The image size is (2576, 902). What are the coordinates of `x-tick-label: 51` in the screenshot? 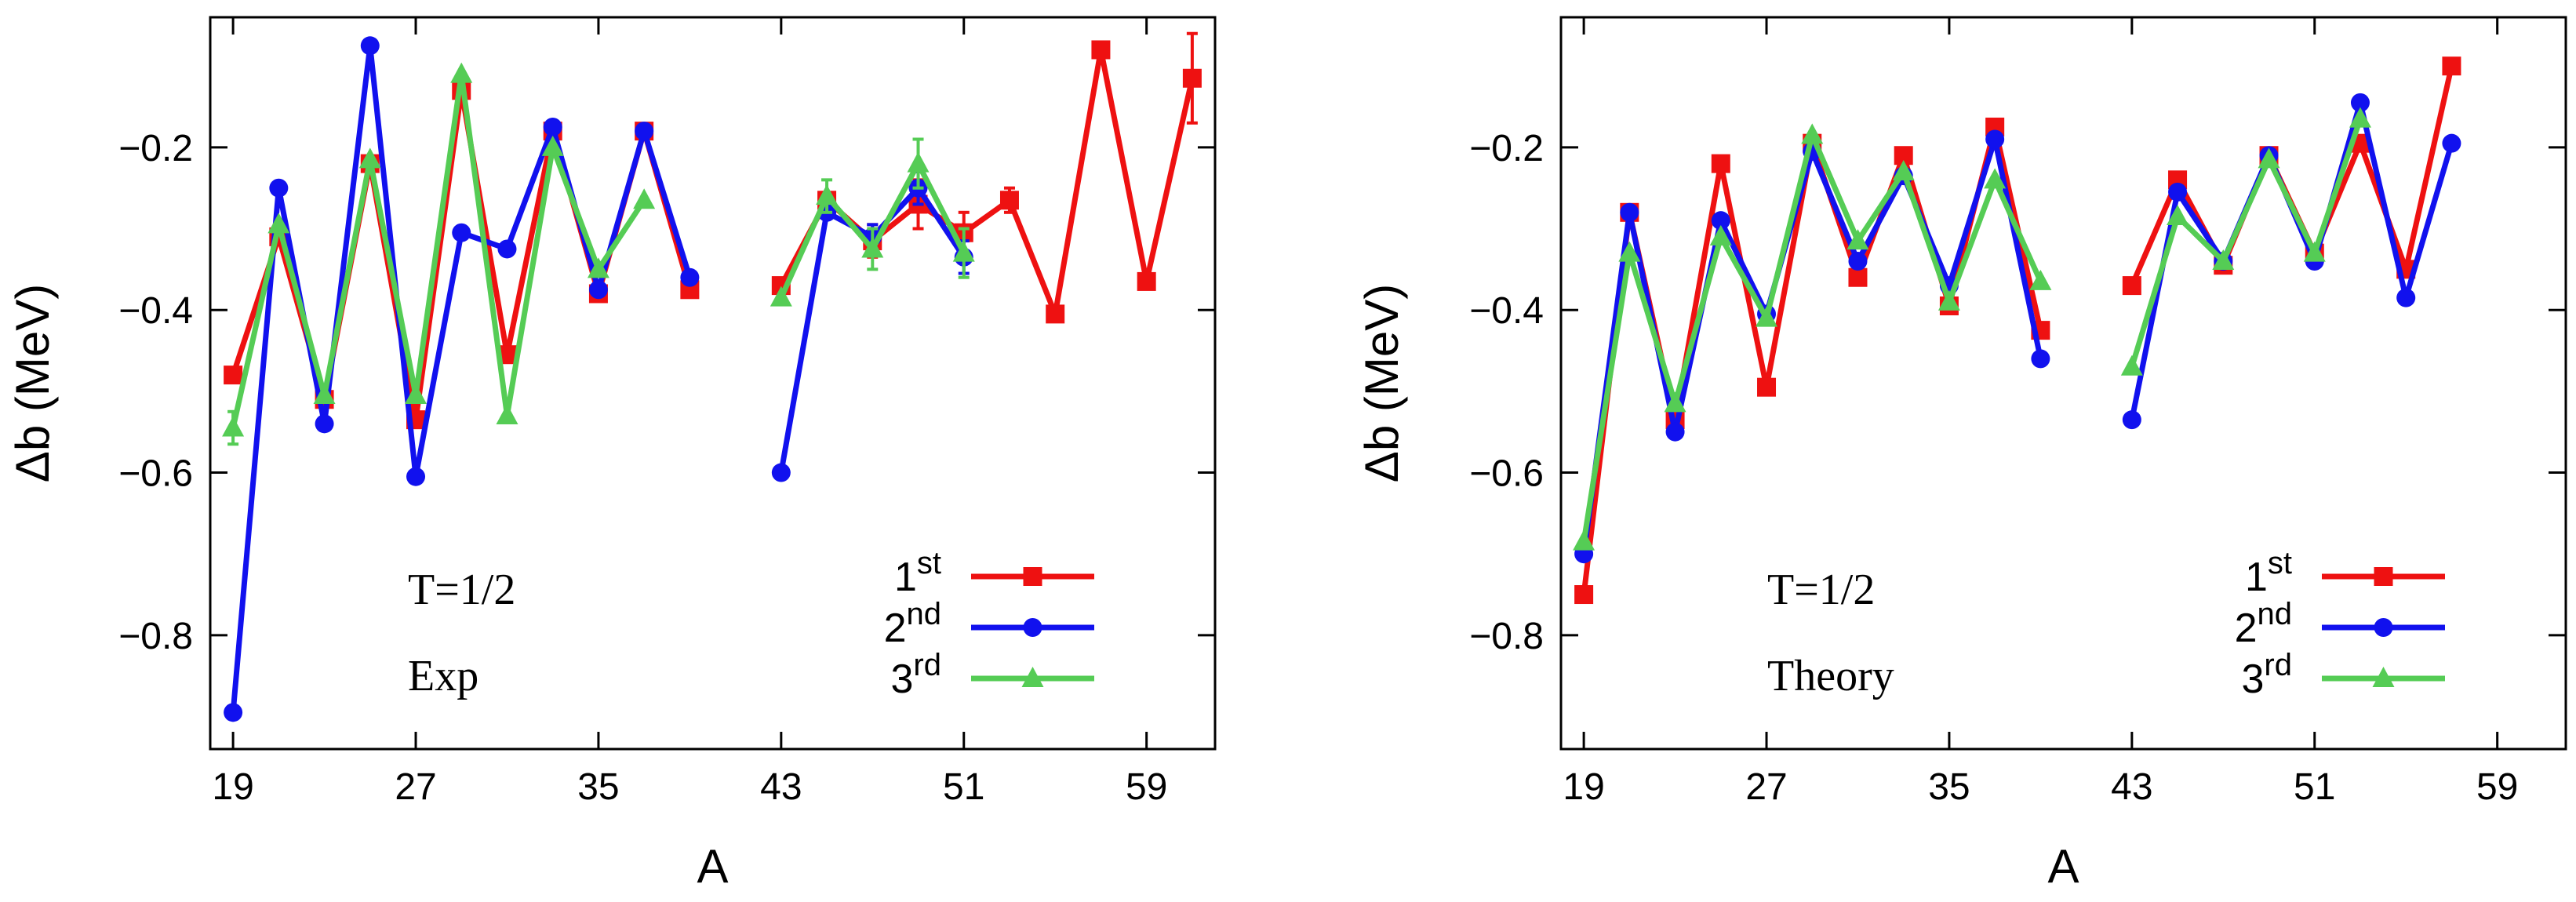 It's located at (963, 787).